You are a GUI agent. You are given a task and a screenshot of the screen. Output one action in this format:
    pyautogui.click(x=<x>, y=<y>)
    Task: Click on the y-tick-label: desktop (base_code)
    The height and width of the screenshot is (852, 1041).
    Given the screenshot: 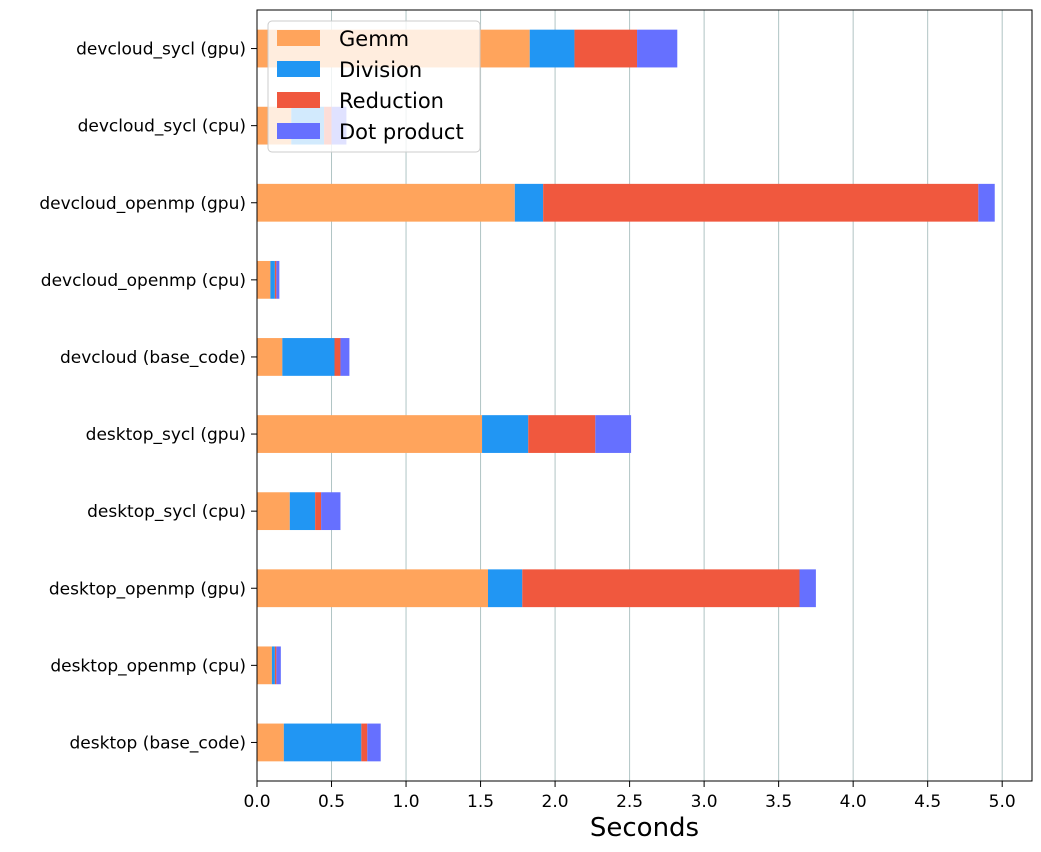 What is the action you would take?
    pyautogui.click(x=158, y=743)
    